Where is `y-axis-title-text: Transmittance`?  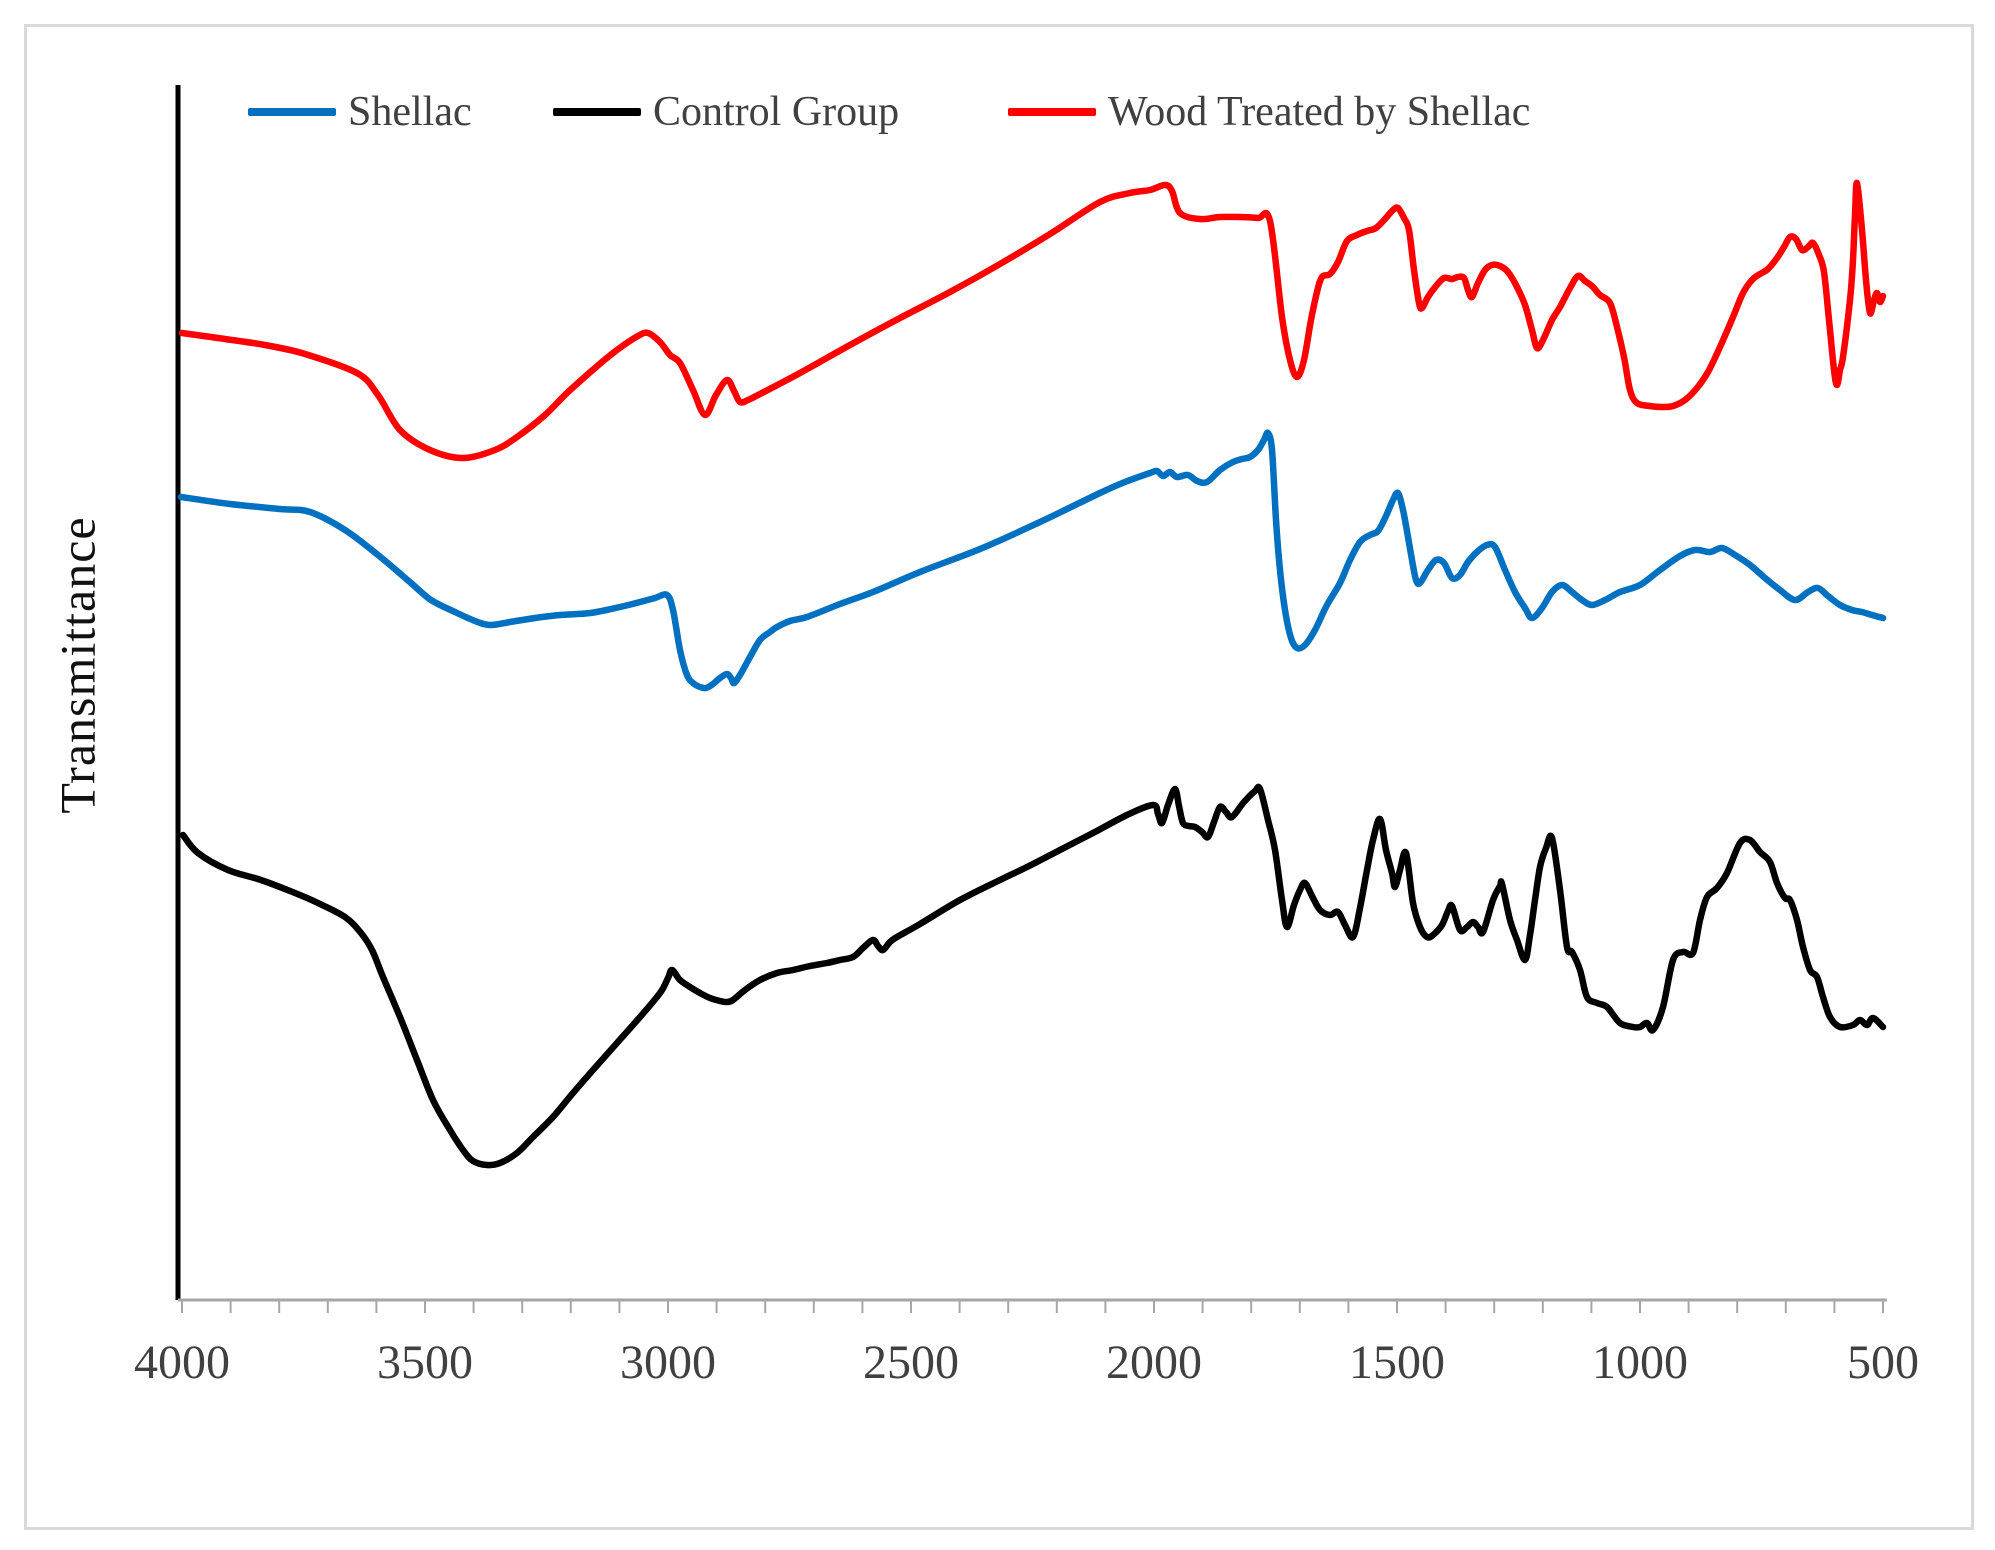 y-axis-title-text: Transmittance is located at coordinates (78, 665).